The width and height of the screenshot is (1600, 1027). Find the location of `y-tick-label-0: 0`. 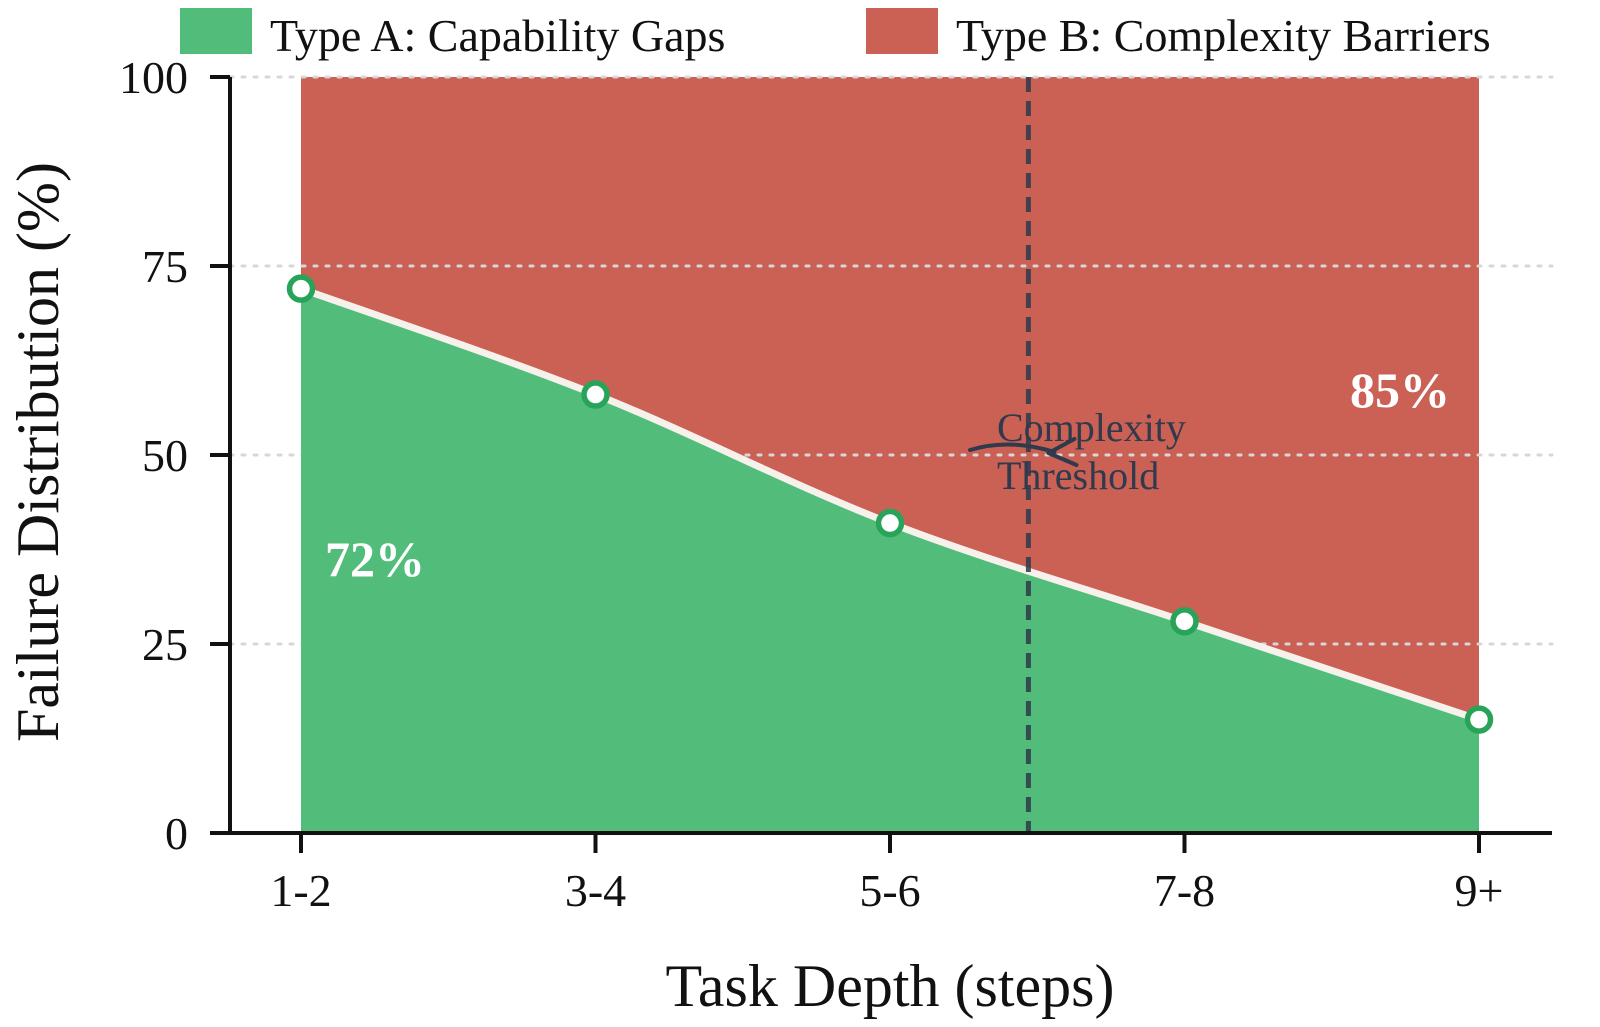

y-tick-label-0: 0 is located at coordinates (176, 833).